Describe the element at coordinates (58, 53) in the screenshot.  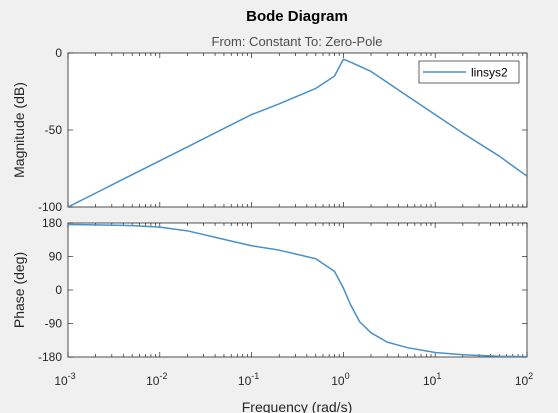
I see `magnitude-y-tick-label: 0` at that location.